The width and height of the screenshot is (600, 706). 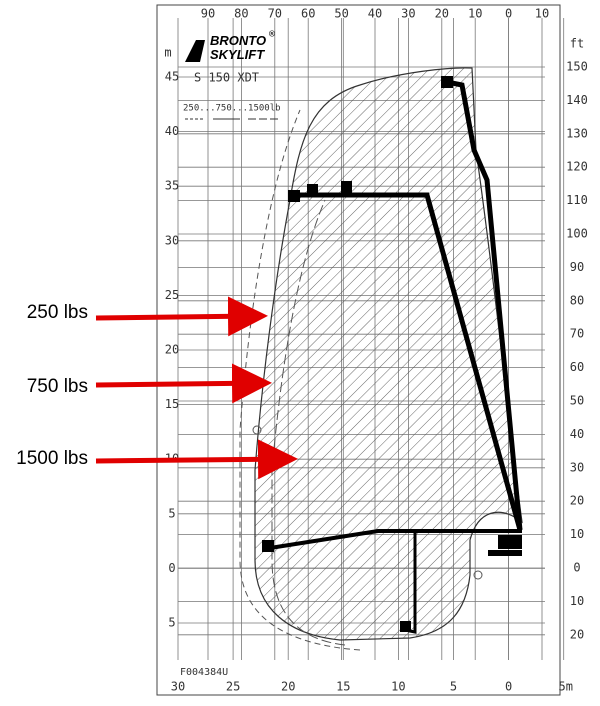 What do you see at coordinates (577, 67) in the screenshot?
I see `right-tick-label: 150` at bounding box center [577, 67].